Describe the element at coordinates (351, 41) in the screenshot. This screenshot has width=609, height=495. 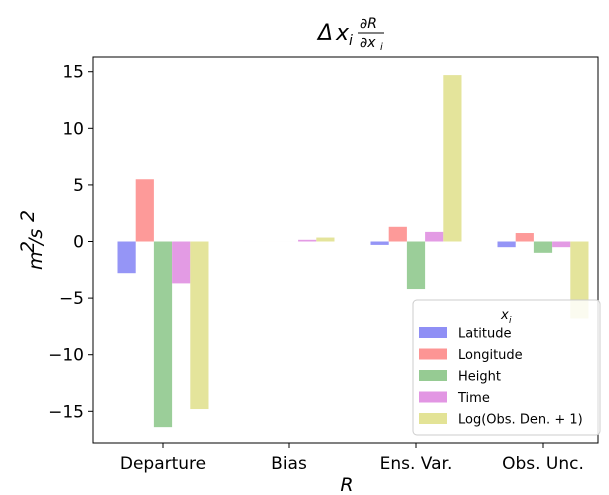
I see `title-sub-i: i` at that location.